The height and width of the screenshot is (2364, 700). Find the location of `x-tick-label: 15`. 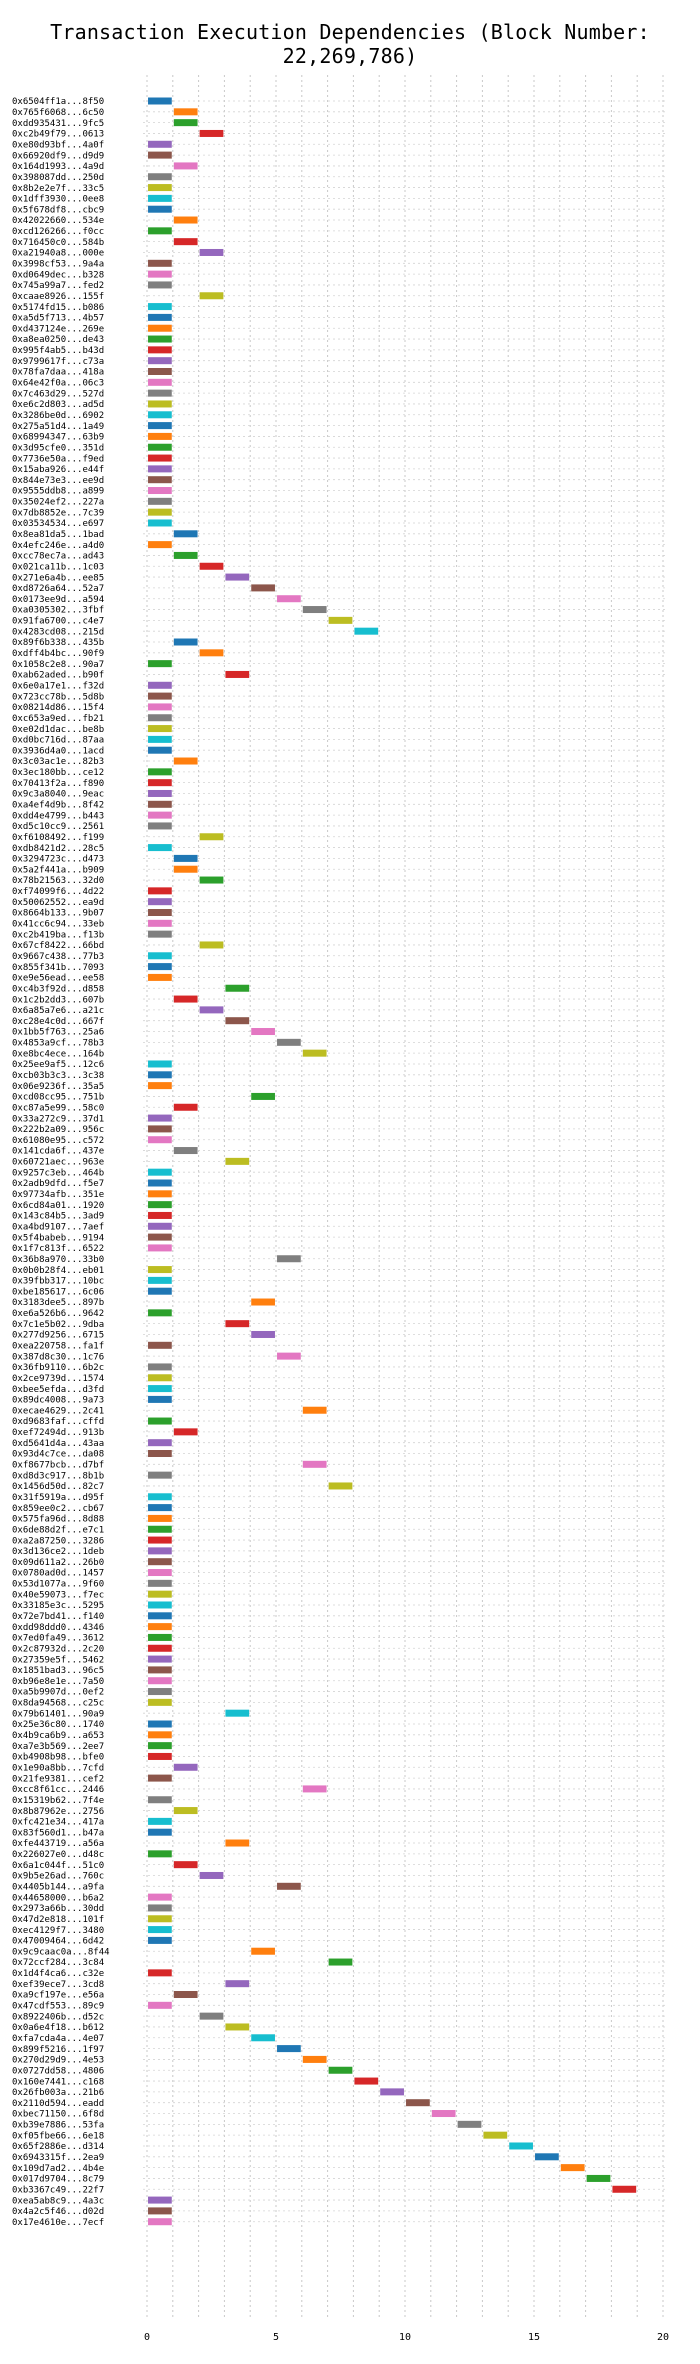

x-tick-label: 15 is located at coordinates (534, 2337).